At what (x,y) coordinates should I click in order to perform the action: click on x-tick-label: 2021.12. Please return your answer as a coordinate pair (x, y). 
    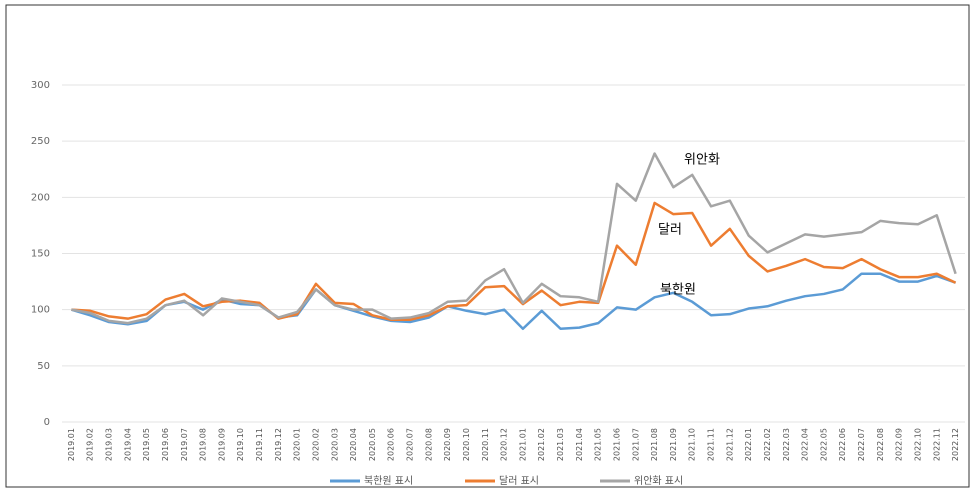
    Looking at the image, I should click on (729, 444).